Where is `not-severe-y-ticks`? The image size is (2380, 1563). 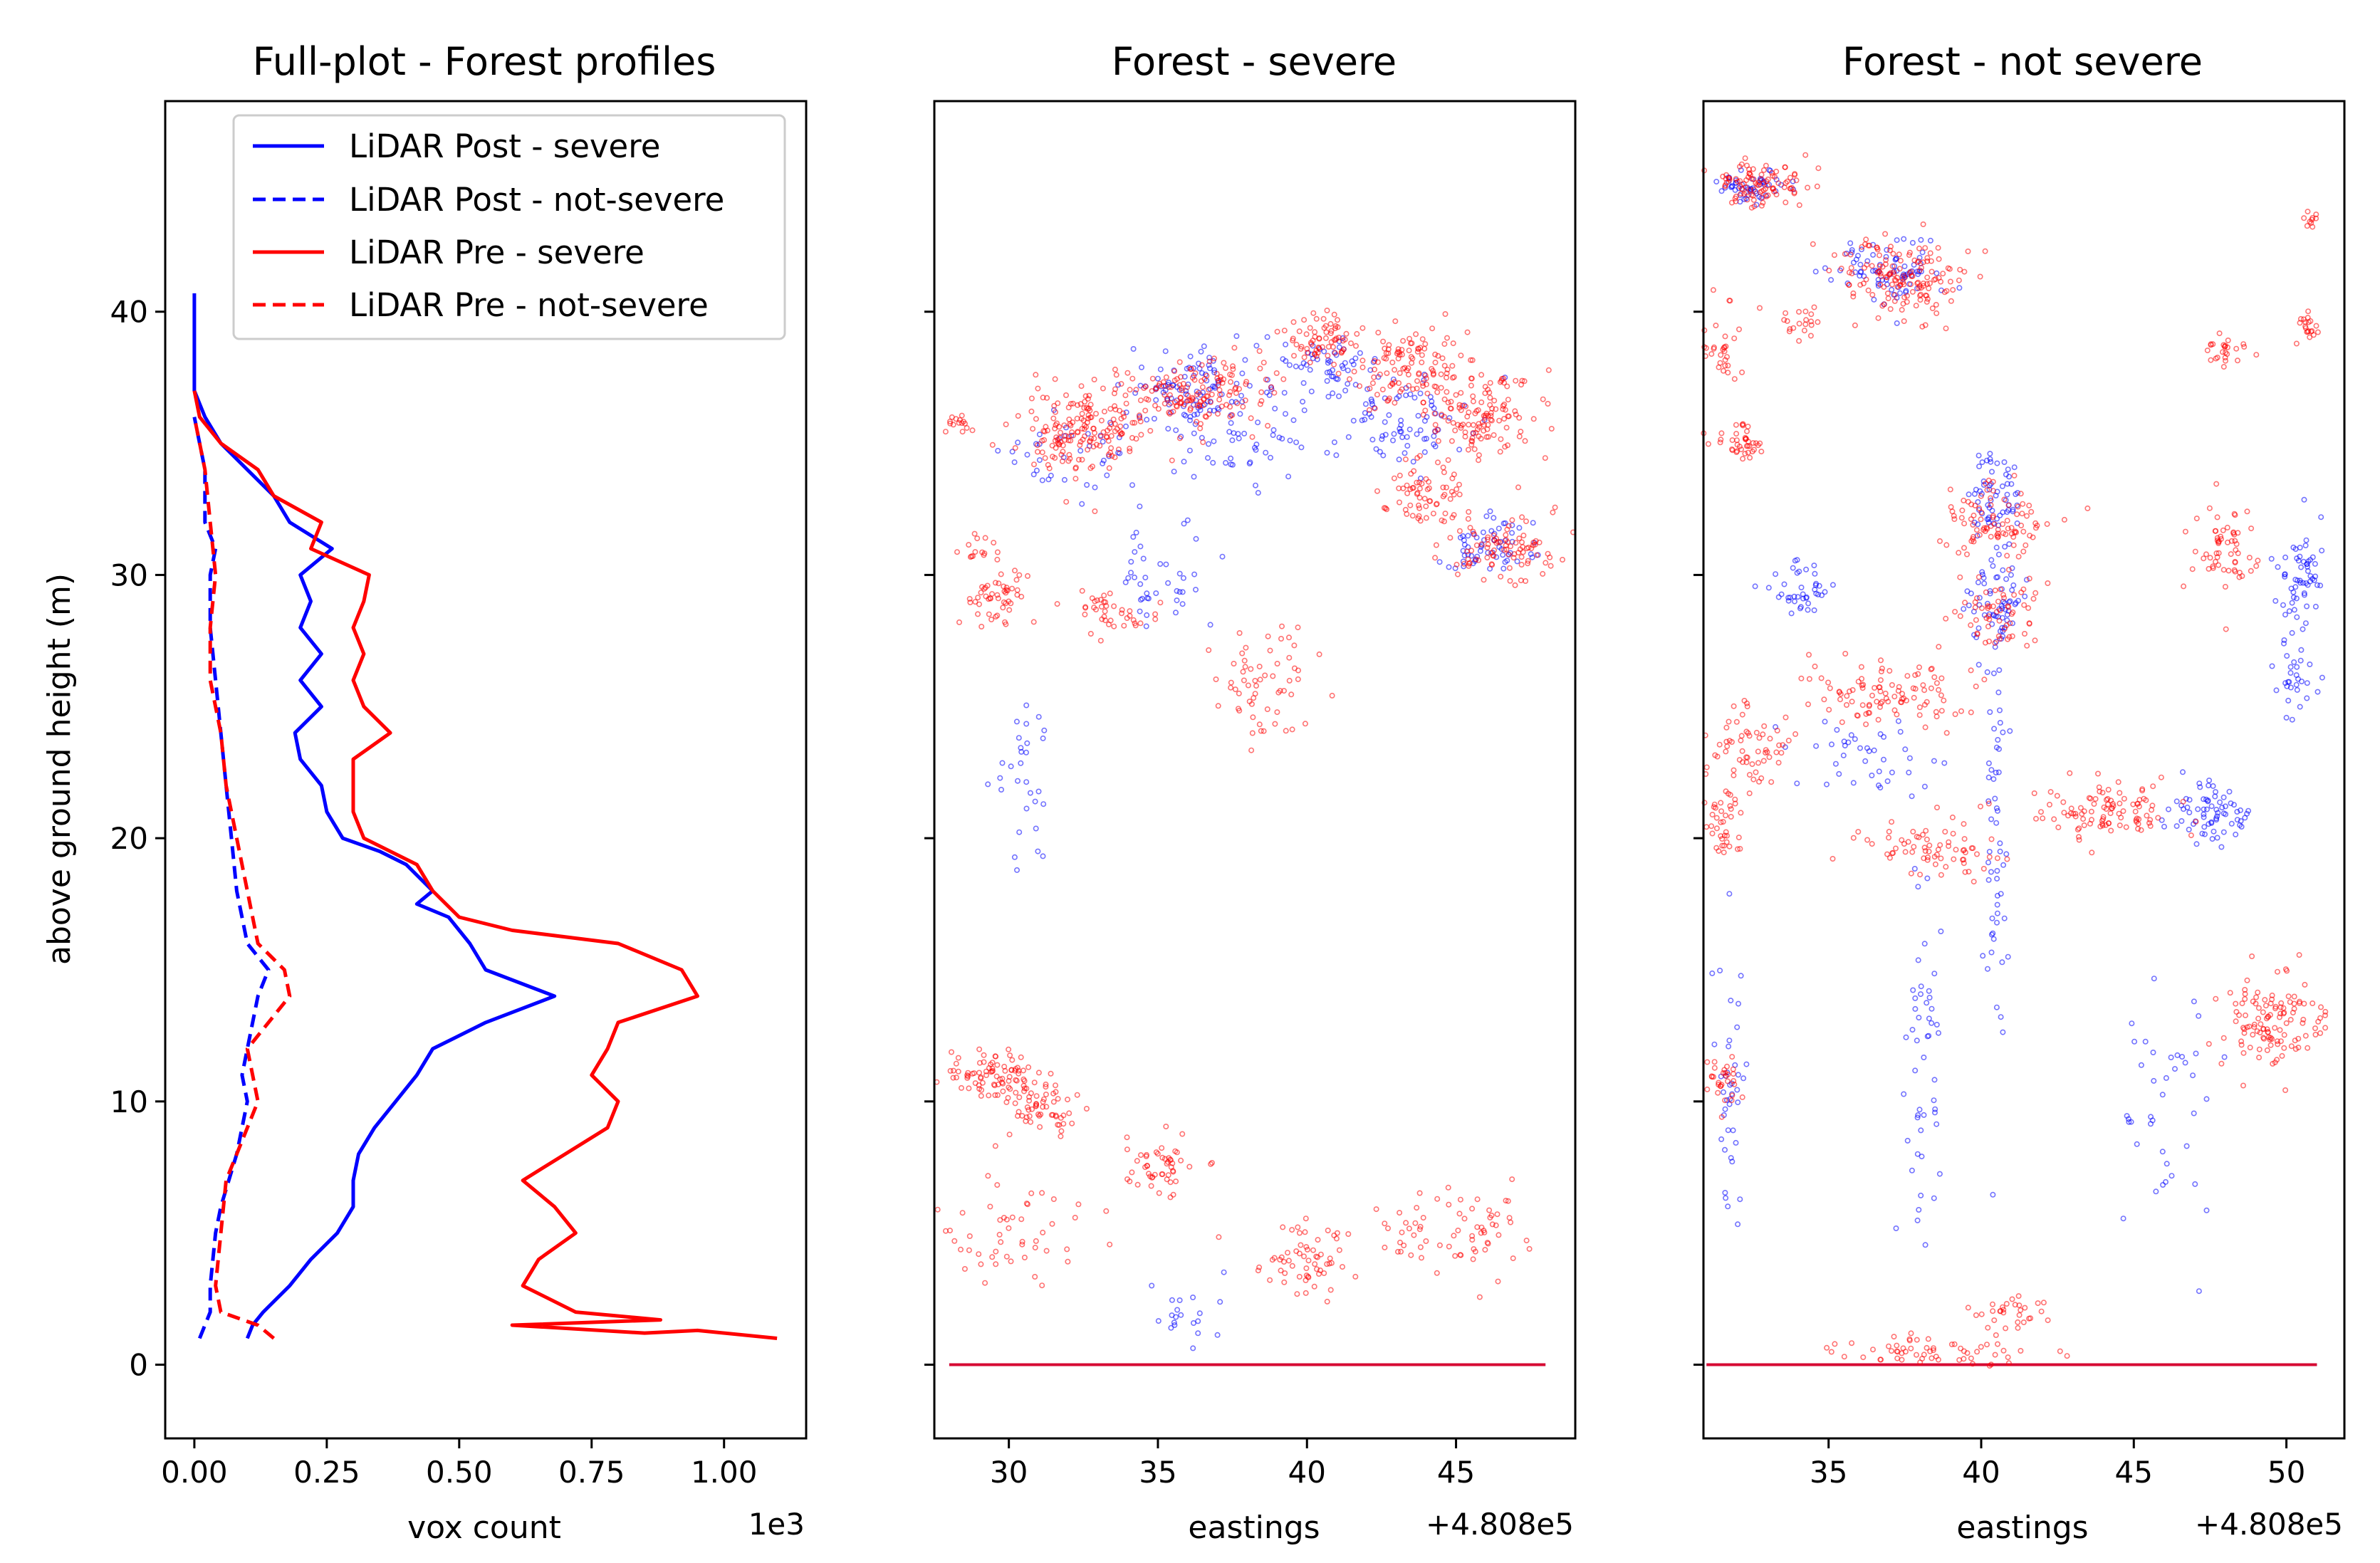 not-severe-y-ticks is located at coordinates (1698, 838).